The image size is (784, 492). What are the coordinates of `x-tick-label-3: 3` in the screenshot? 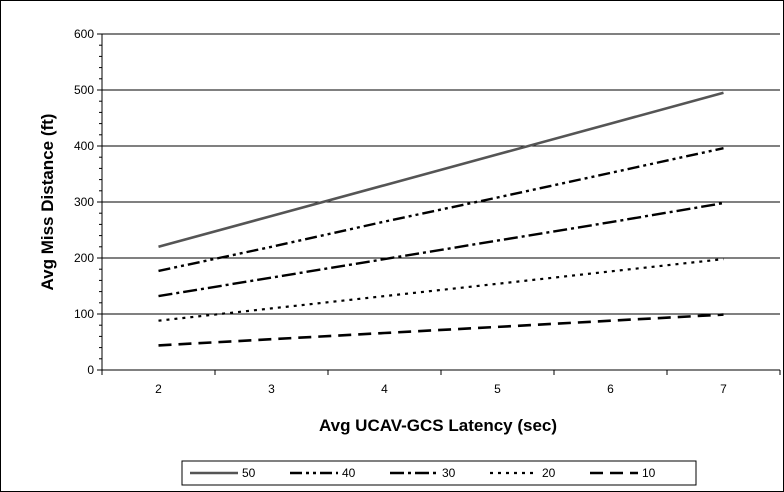 It's located at (271, 389).